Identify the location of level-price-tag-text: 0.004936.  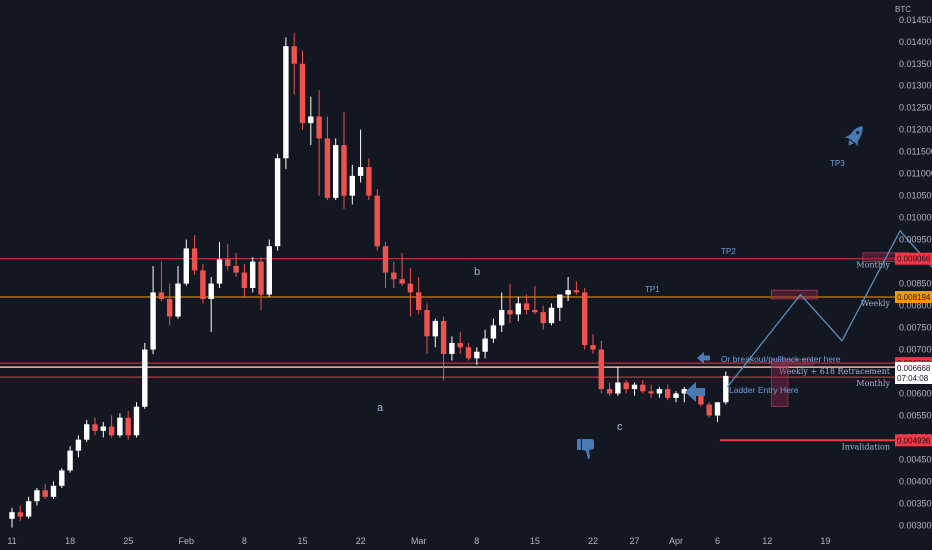
(914, 440).